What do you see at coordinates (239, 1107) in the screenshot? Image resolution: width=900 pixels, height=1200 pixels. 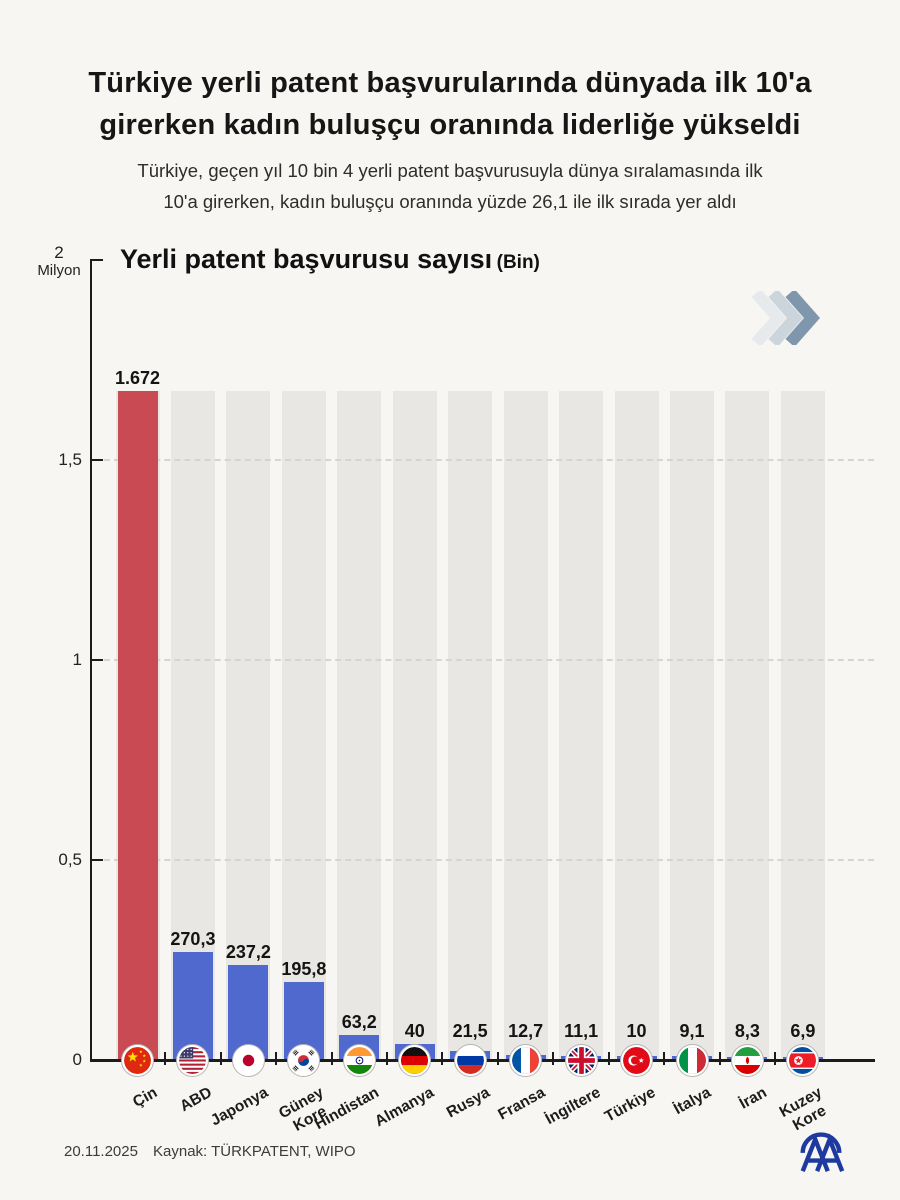 I see `x-axis-category-label: Japonya` at bounding box center [239, 1107].